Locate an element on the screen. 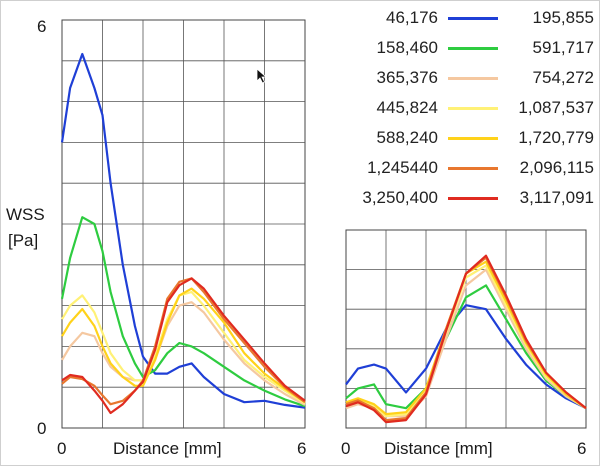 The width and height of the screenshot is (602, 468). legend-left-value: 1,245440 is located at coordinates (402, 167).